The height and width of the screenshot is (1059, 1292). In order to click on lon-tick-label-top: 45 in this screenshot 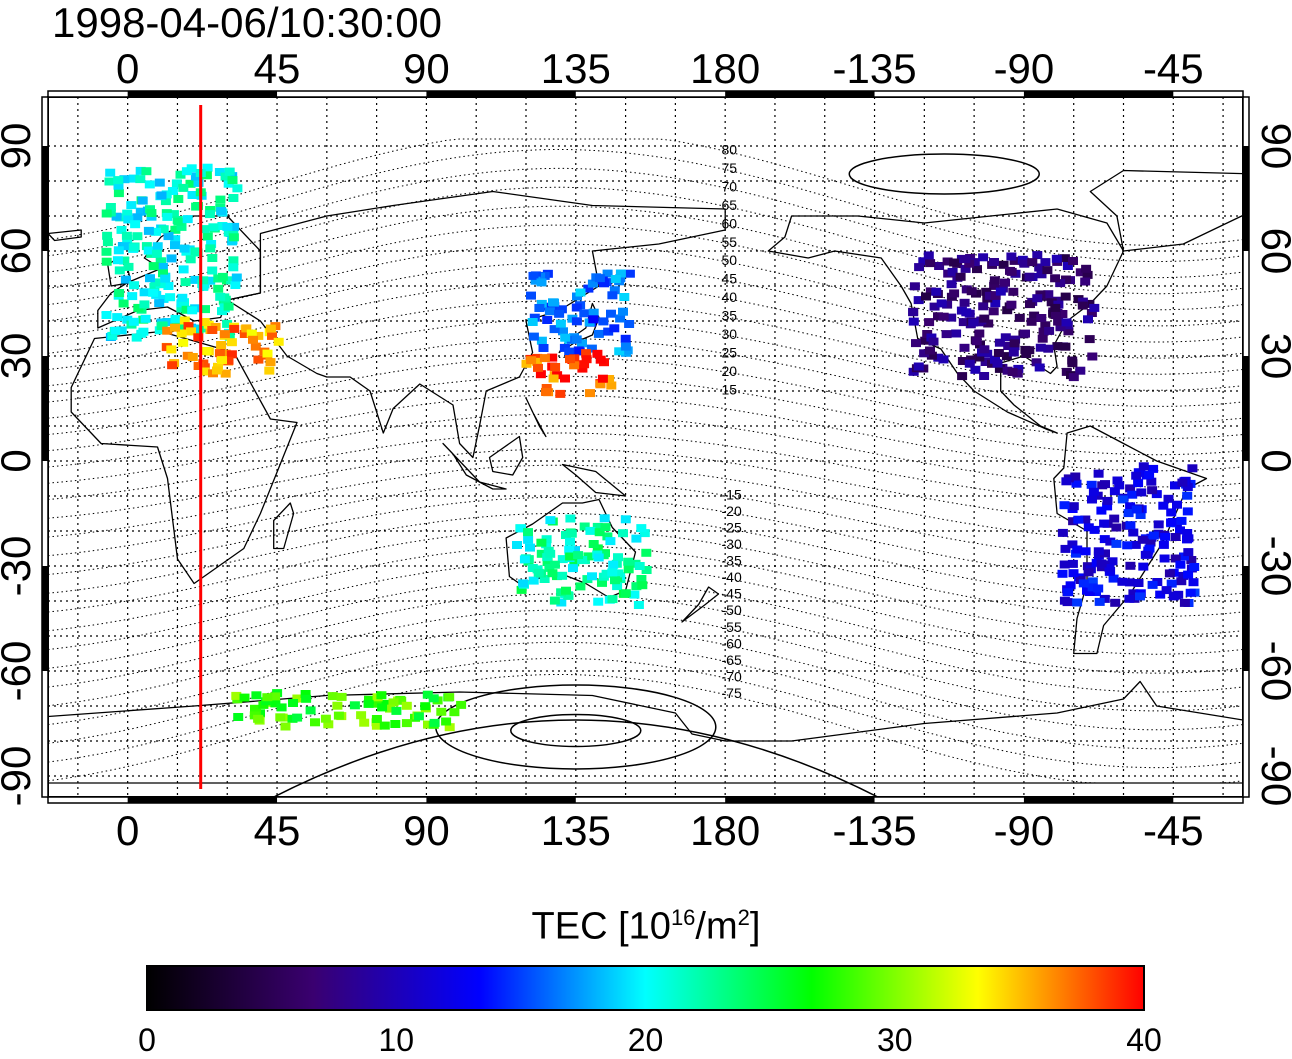, I will do `click(277, 68)`.